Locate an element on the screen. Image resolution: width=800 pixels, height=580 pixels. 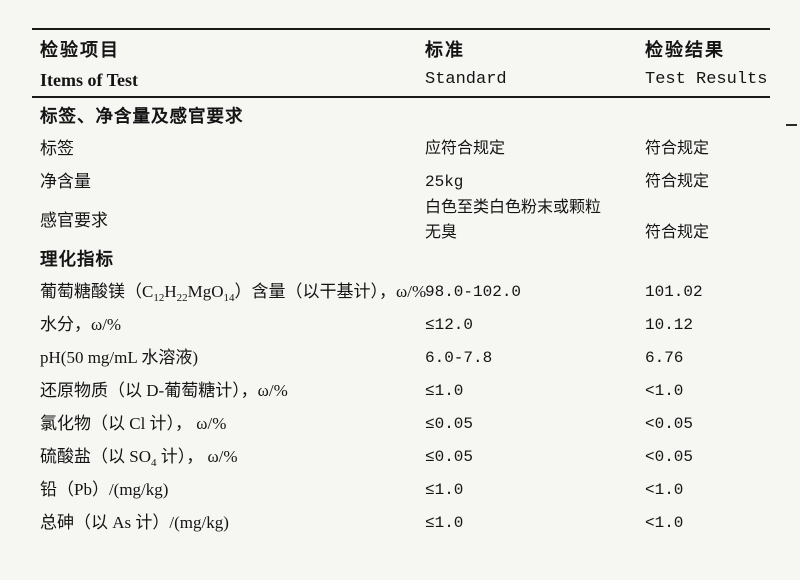
row-result: 101.02 is located at coordinates (674, 292).